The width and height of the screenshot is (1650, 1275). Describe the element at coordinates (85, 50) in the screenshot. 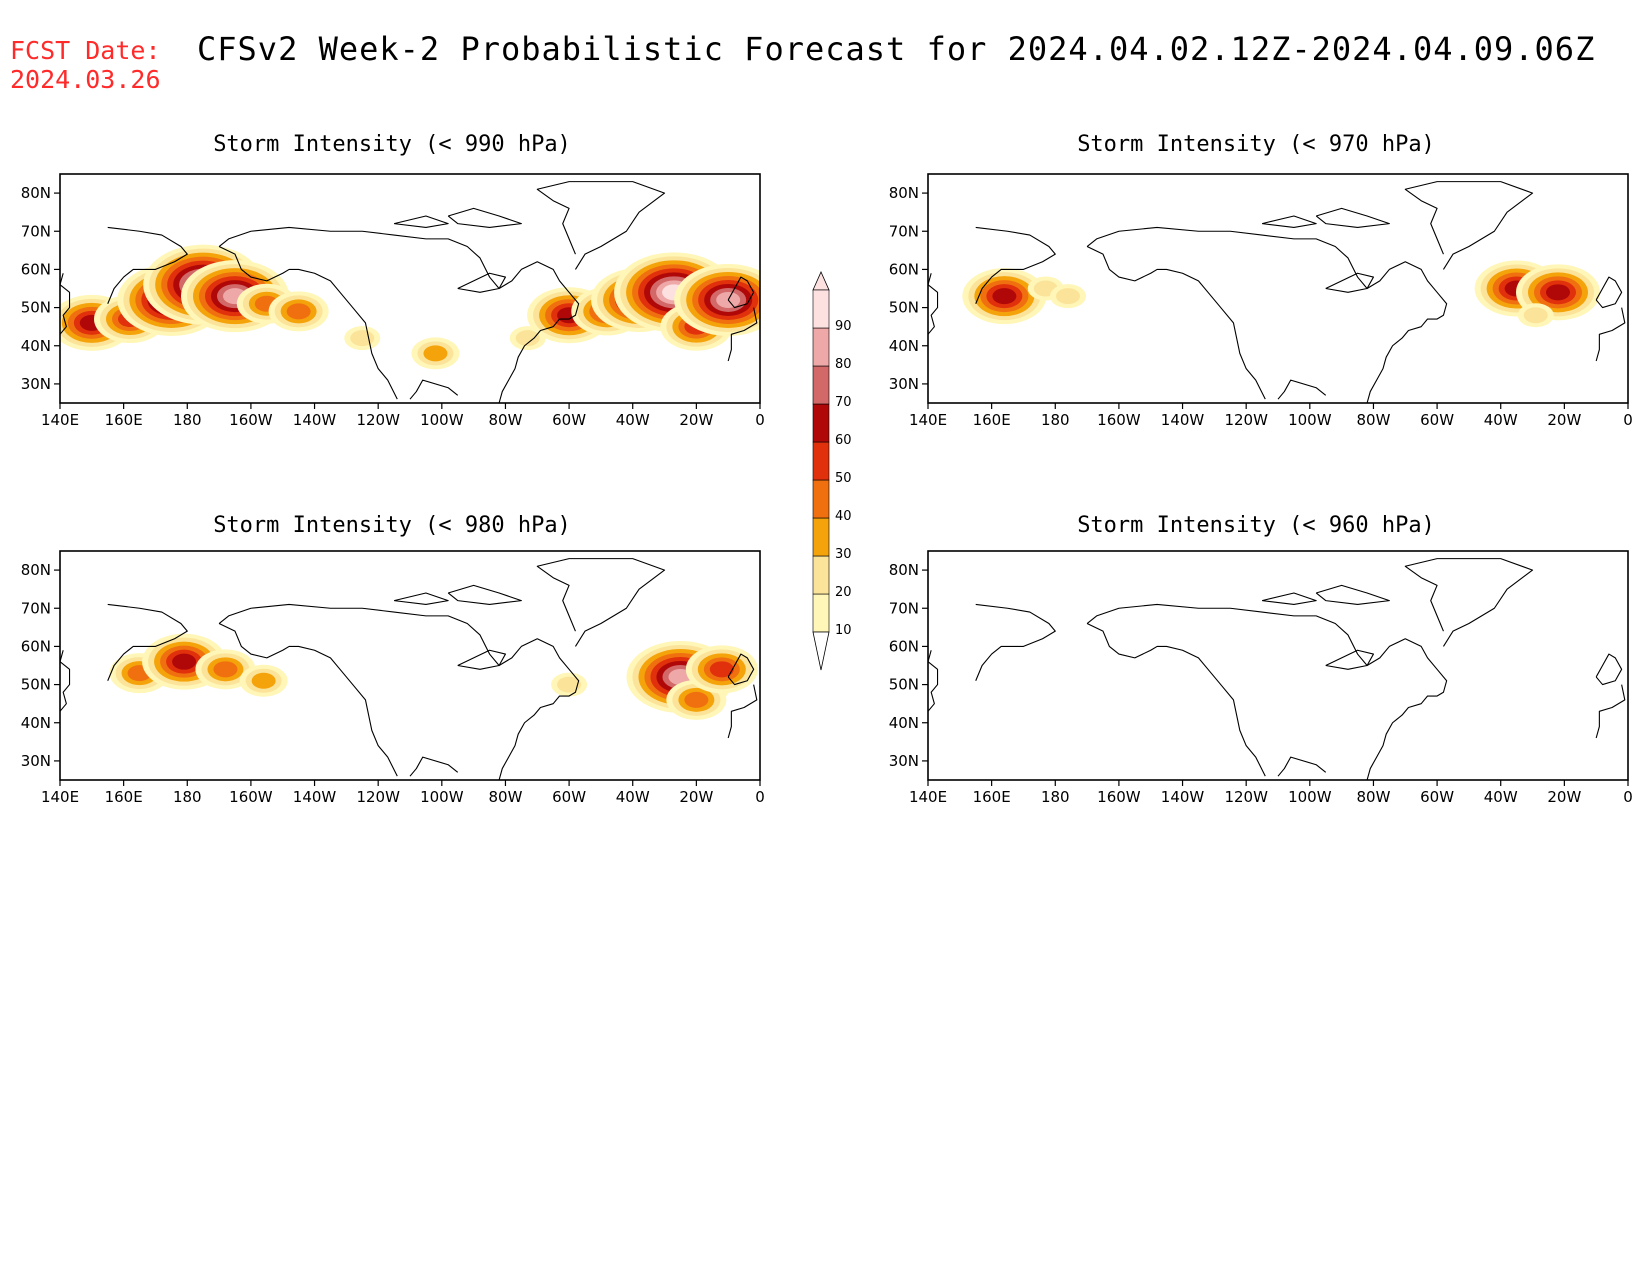

I see `forecast-date-label: FCST Date:` at that location.